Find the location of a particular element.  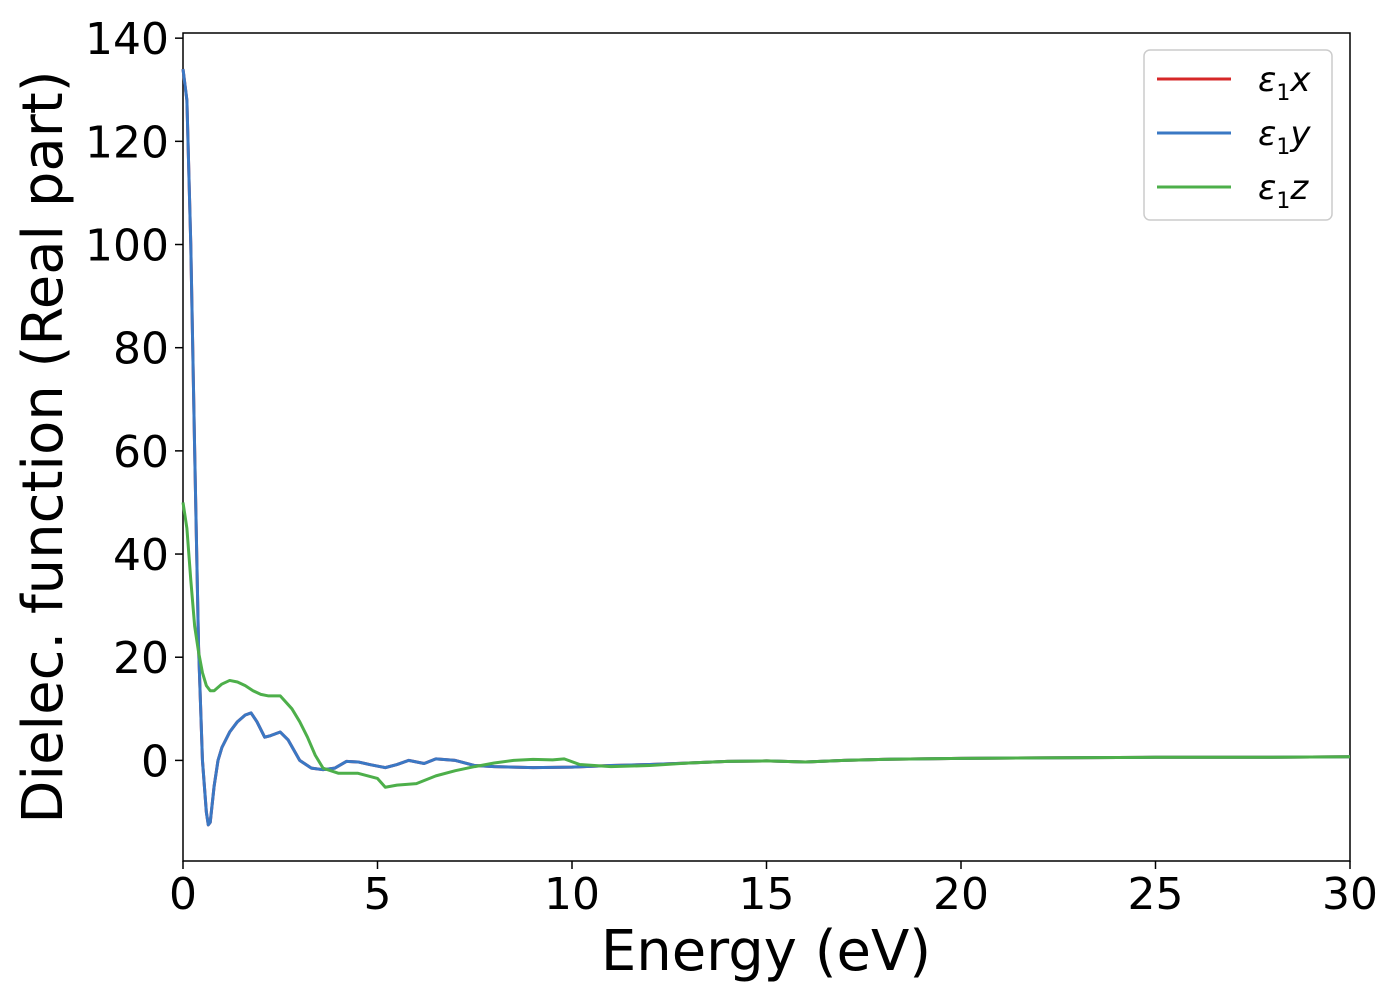

legend-label-0: ε1x is located at coordinates (1284, 83).